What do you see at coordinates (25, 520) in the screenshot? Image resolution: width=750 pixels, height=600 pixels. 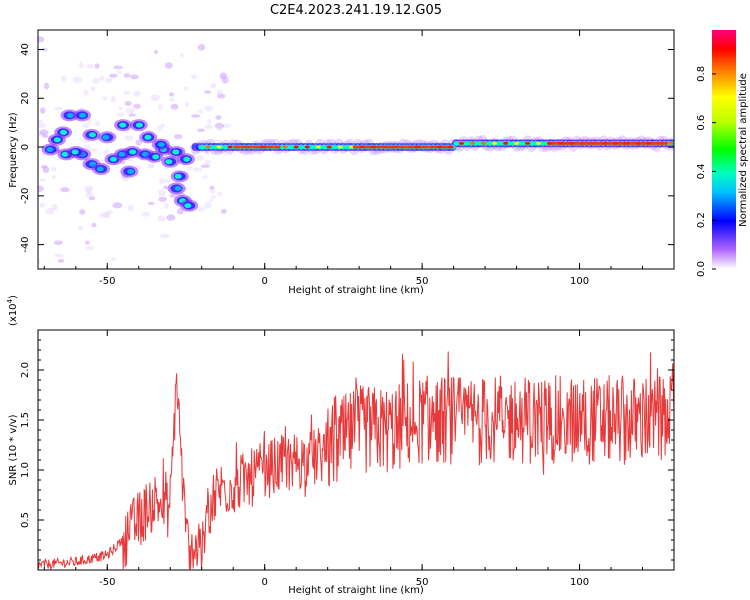 I see `y-tick-label: 0.5` at bounding box center [25, 520].